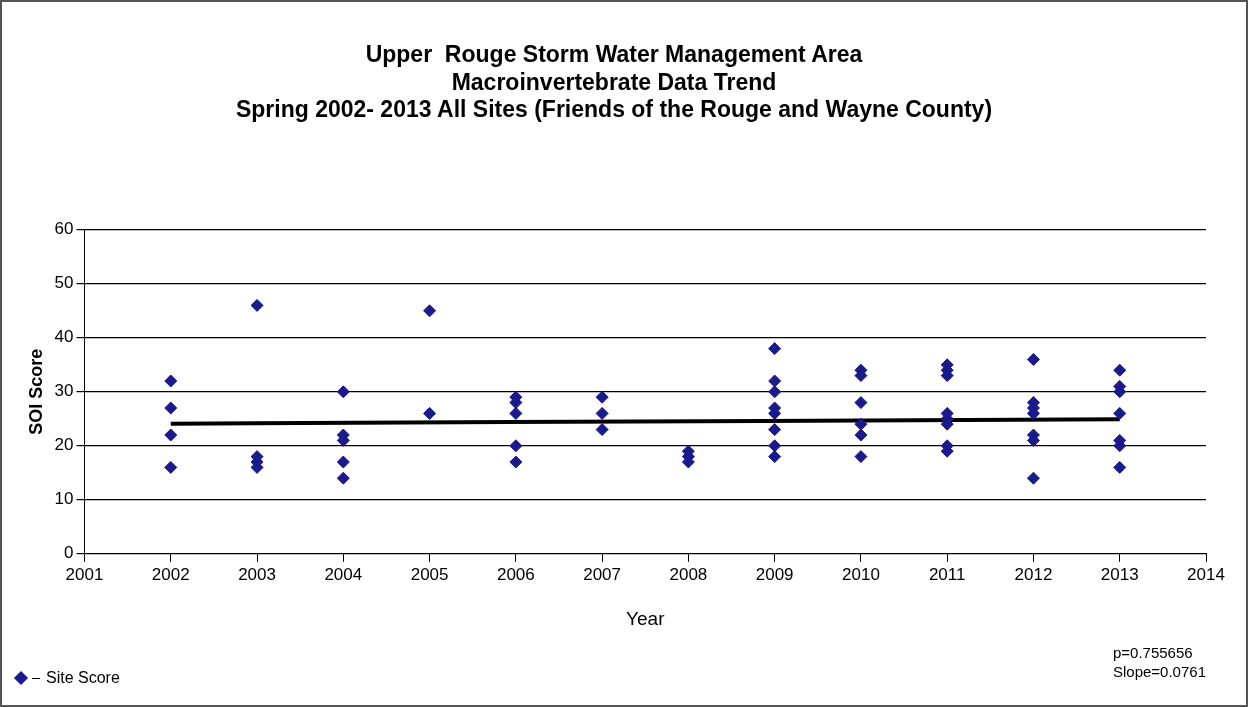 This screenshot has height=707, width=1248. I want to click on x-tick-label: 2004, so click(343, 574).